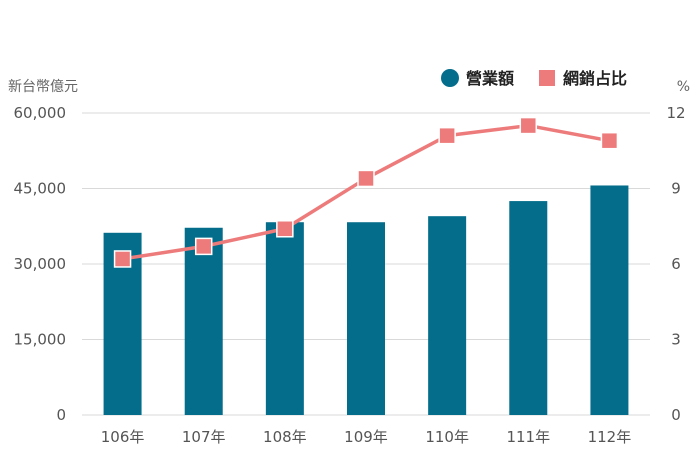 The height and width of the screenshot is (467, 700). What do you see at coordinates (534, 78) in the screenshot?
I see `legend: 營業額 網銷占比` at bounding box center [534, 78].